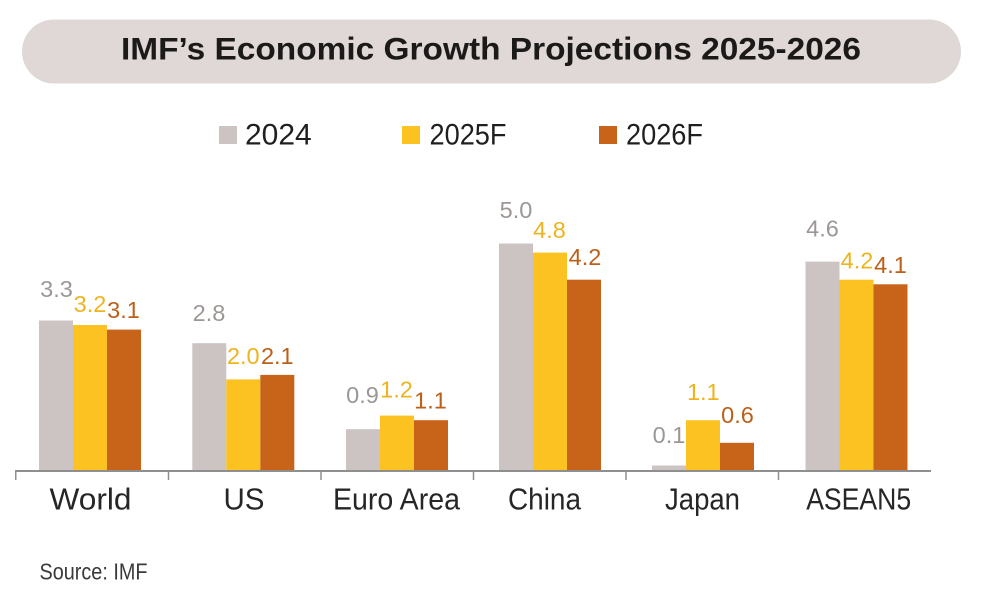 This screenshot has width=1000, height=613. I want to click on svg-text: 4.8, so click(549, 230).